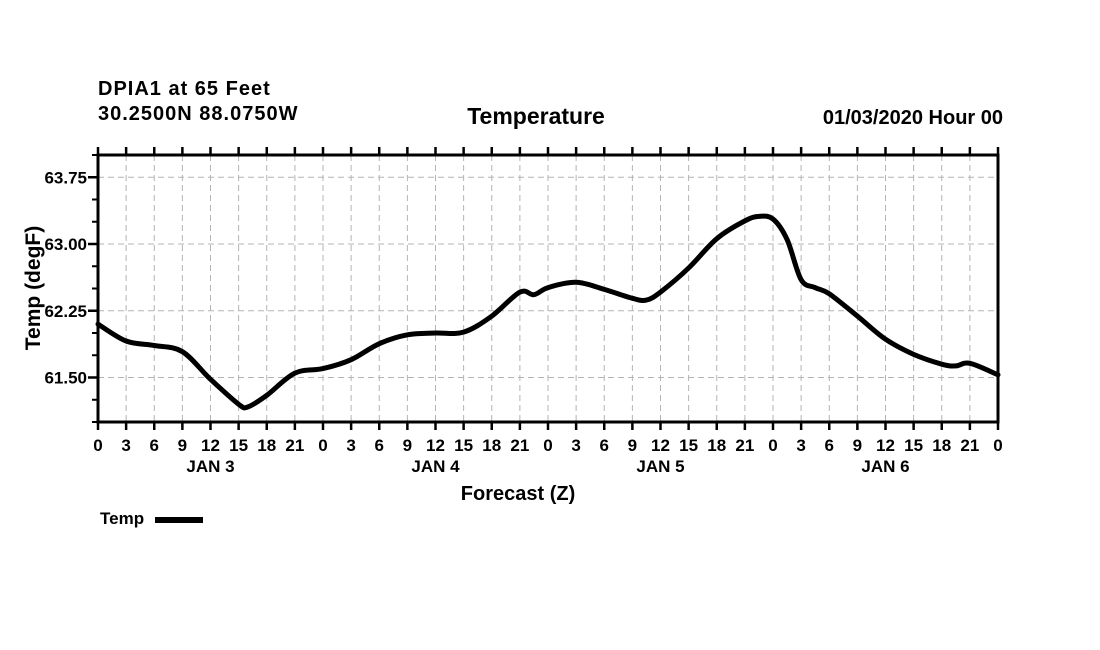 This screenshot has width=1100, height=650. What do you see at coordinates (660, 466) in the screenshot?
I see `day-label: JAN 5` at bounding box center [660, 466].